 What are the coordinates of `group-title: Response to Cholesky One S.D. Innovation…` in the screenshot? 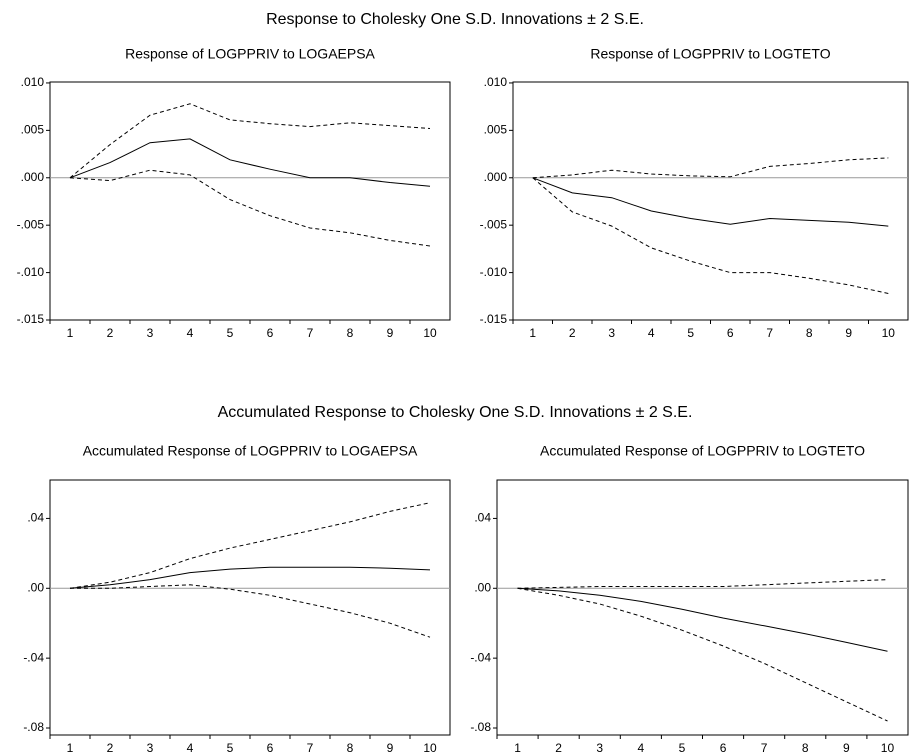 It's located at (455, 19).